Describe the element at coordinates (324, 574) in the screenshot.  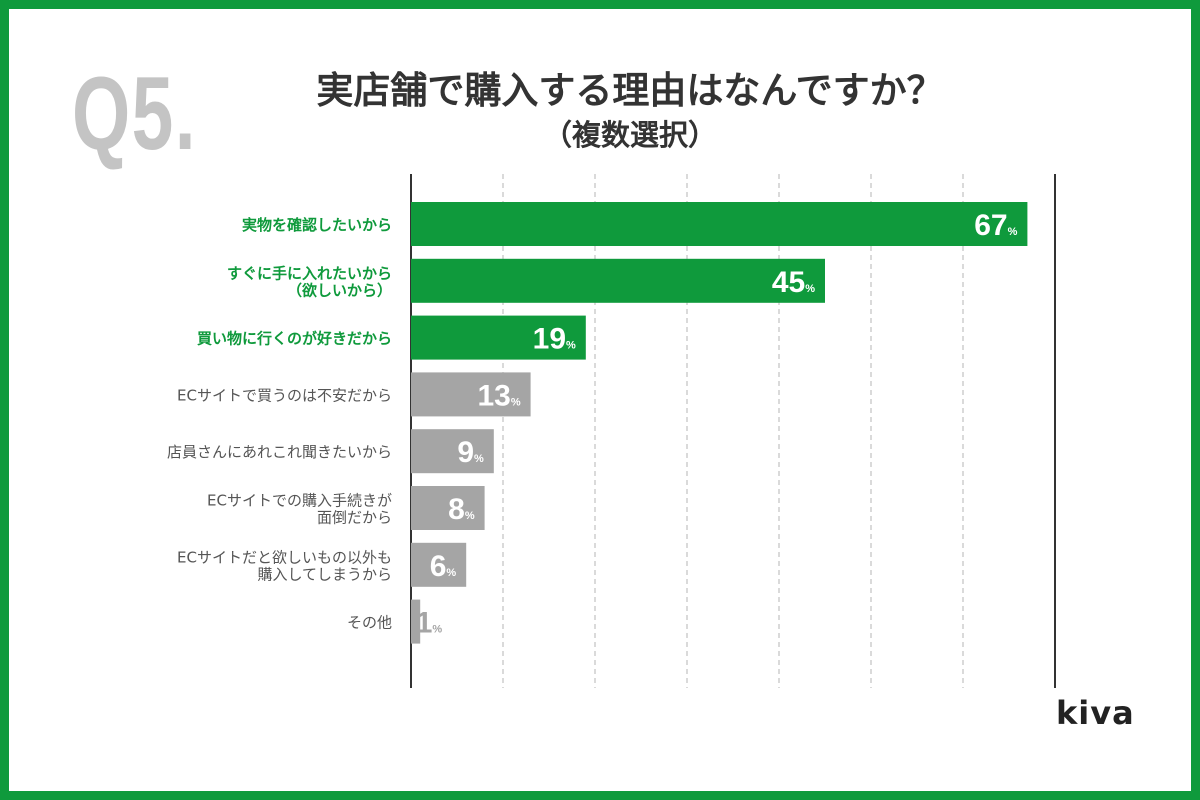
I see `category-label: 購入してしまうから` at that location.